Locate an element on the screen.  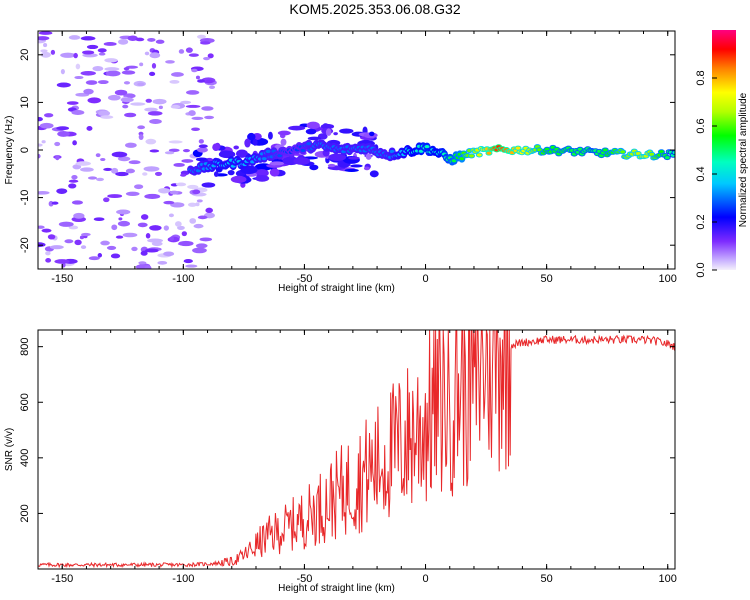
spectrogram-xtick-label: 0 is located at coordinates (425, 279).